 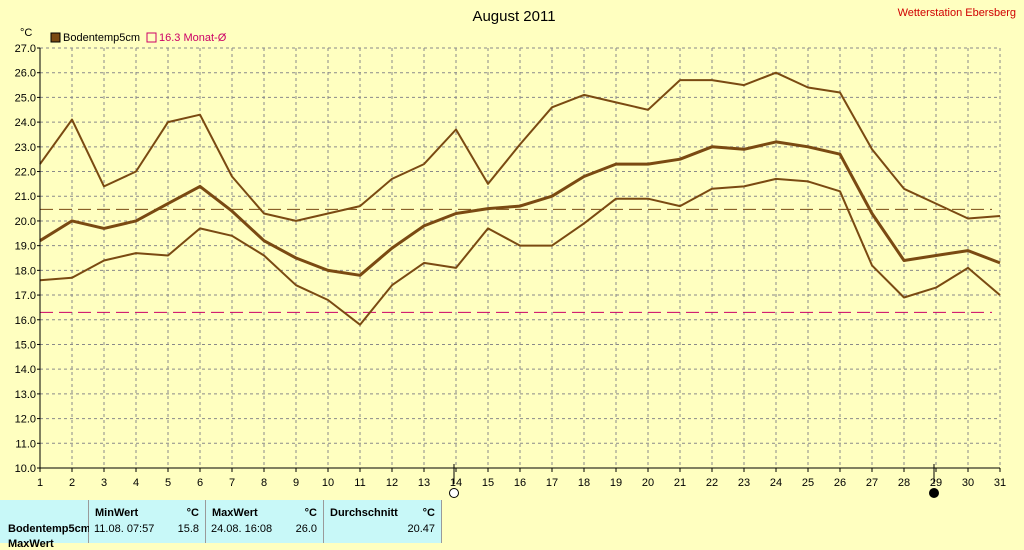 What do you see at coordinates (124, 529) in the screenshot?
I see `min-time: 11.08. 07:57` at bounding box center [124, 529].